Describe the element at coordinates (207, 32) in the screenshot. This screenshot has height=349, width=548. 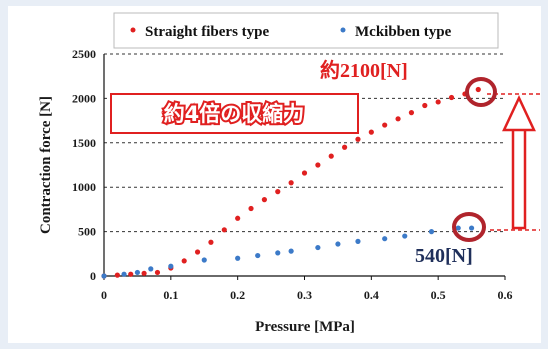
I see `legend-label-straight-fibers: Straight fibers type` at that location.